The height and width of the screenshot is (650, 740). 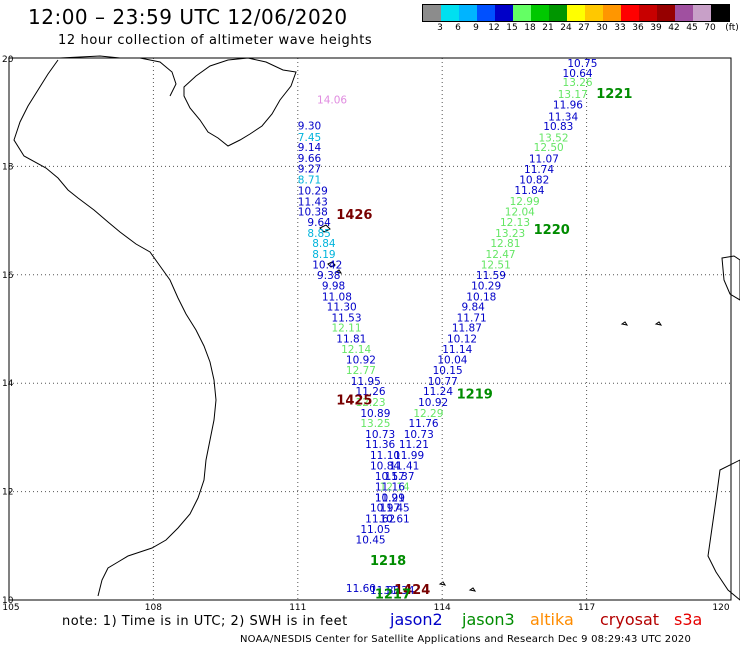 What do you see at coordinates (452, 361) in the screenshot?
I see `wave-height-value: 10.04` at bounding box center [452, 361].